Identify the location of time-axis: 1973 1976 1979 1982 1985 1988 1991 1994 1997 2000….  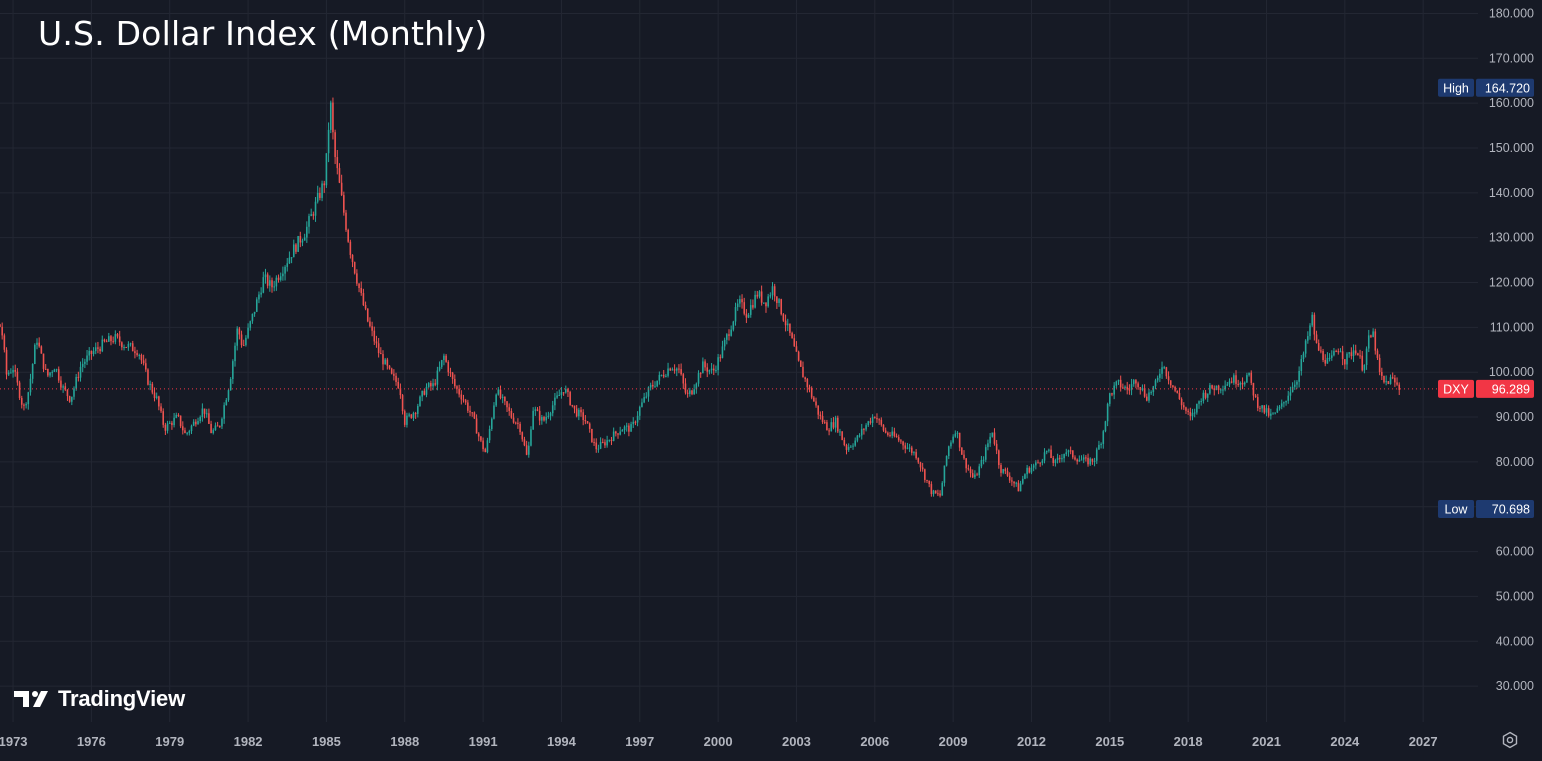
(719, 741).